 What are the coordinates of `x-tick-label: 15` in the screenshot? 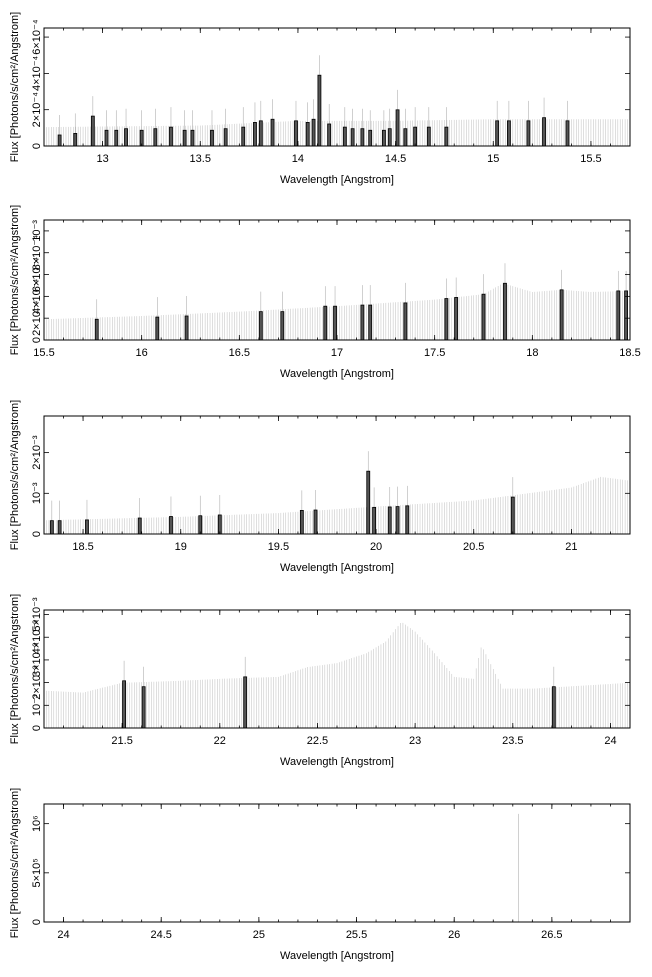 It's located at (493, 159).